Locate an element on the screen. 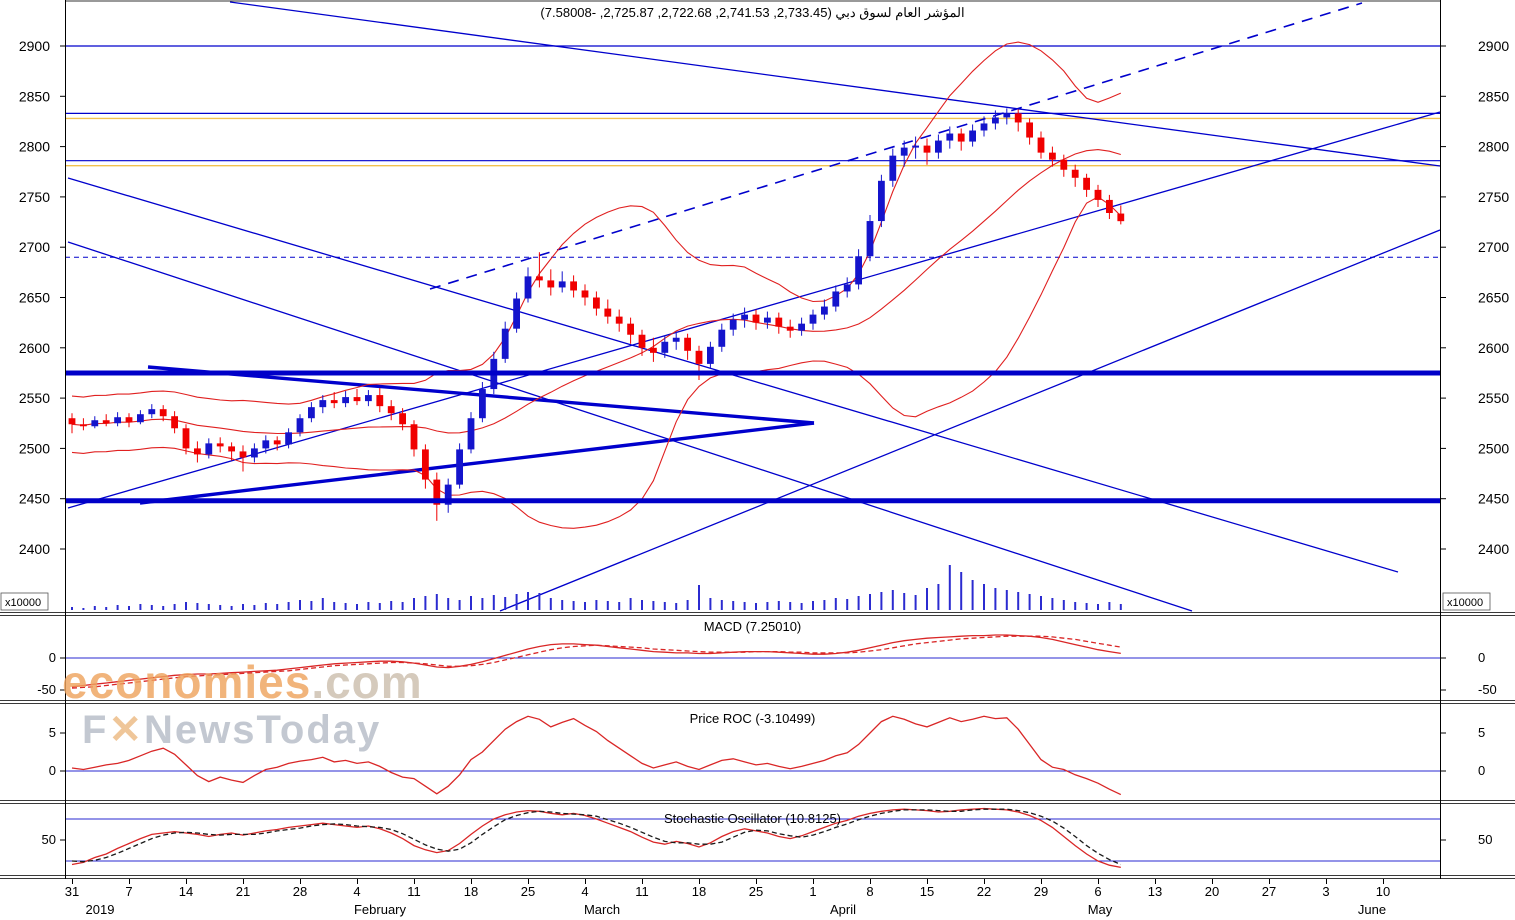  month-label: May is located at coordinates (1100, 909).